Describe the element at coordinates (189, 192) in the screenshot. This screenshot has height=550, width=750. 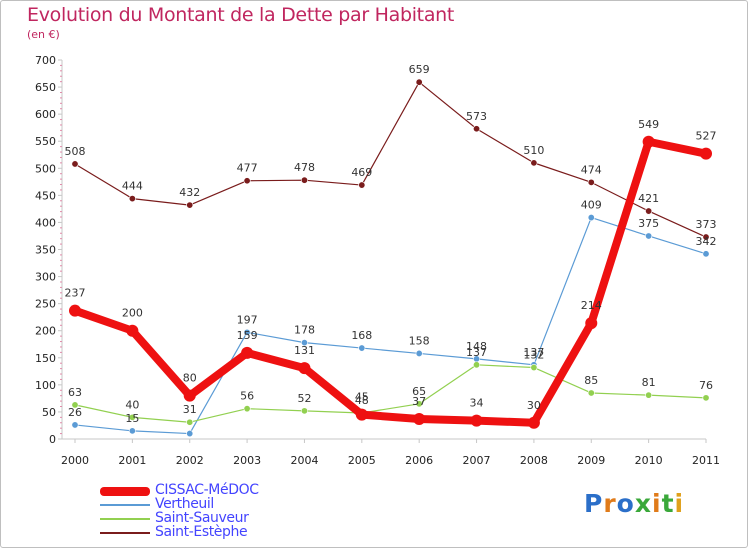
I see `data-label: 432` at that location.